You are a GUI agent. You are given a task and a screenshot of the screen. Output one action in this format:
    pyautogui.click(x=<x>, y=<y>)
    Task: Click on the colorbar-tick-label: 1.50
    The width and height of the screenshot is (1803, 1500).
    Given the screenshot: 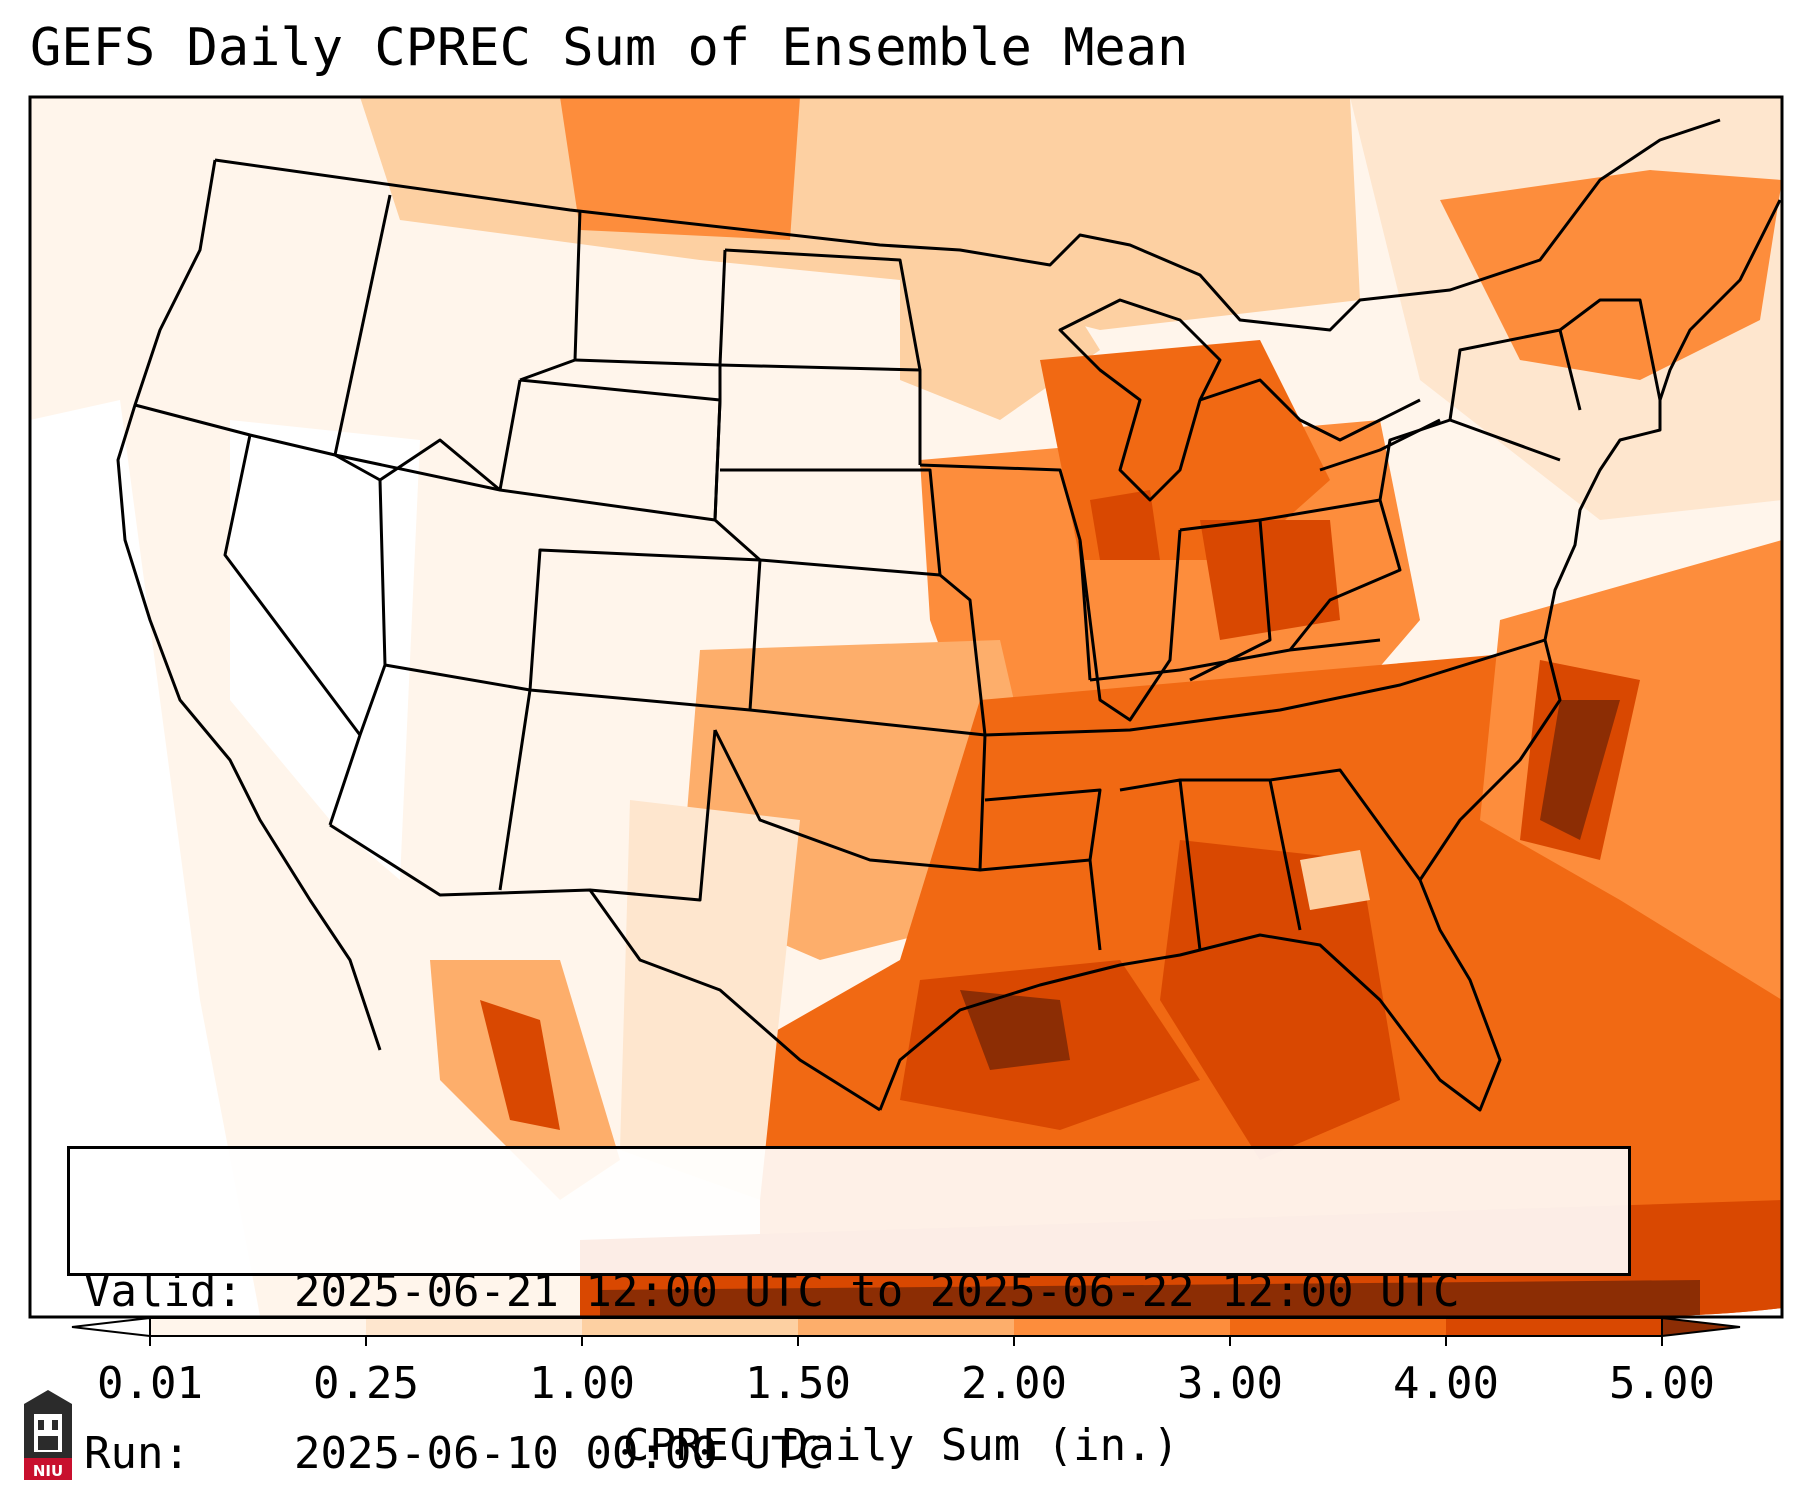 What is the action you would take?
    pyautogui.click(x=798, y=1383)
    